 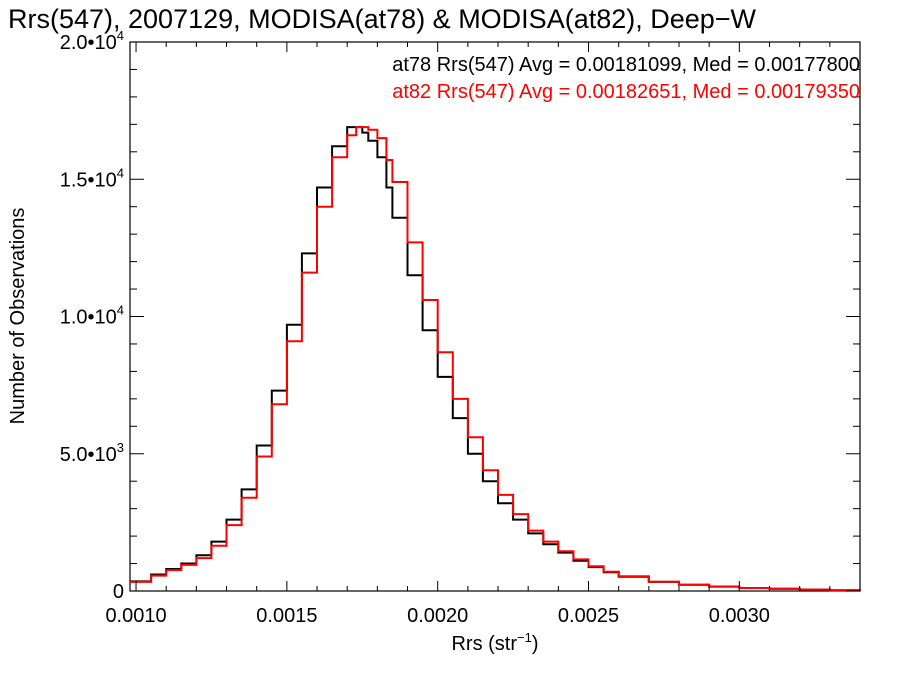 I want to click on y-tick-label: 2.0•104, so click(x=92, y=41).